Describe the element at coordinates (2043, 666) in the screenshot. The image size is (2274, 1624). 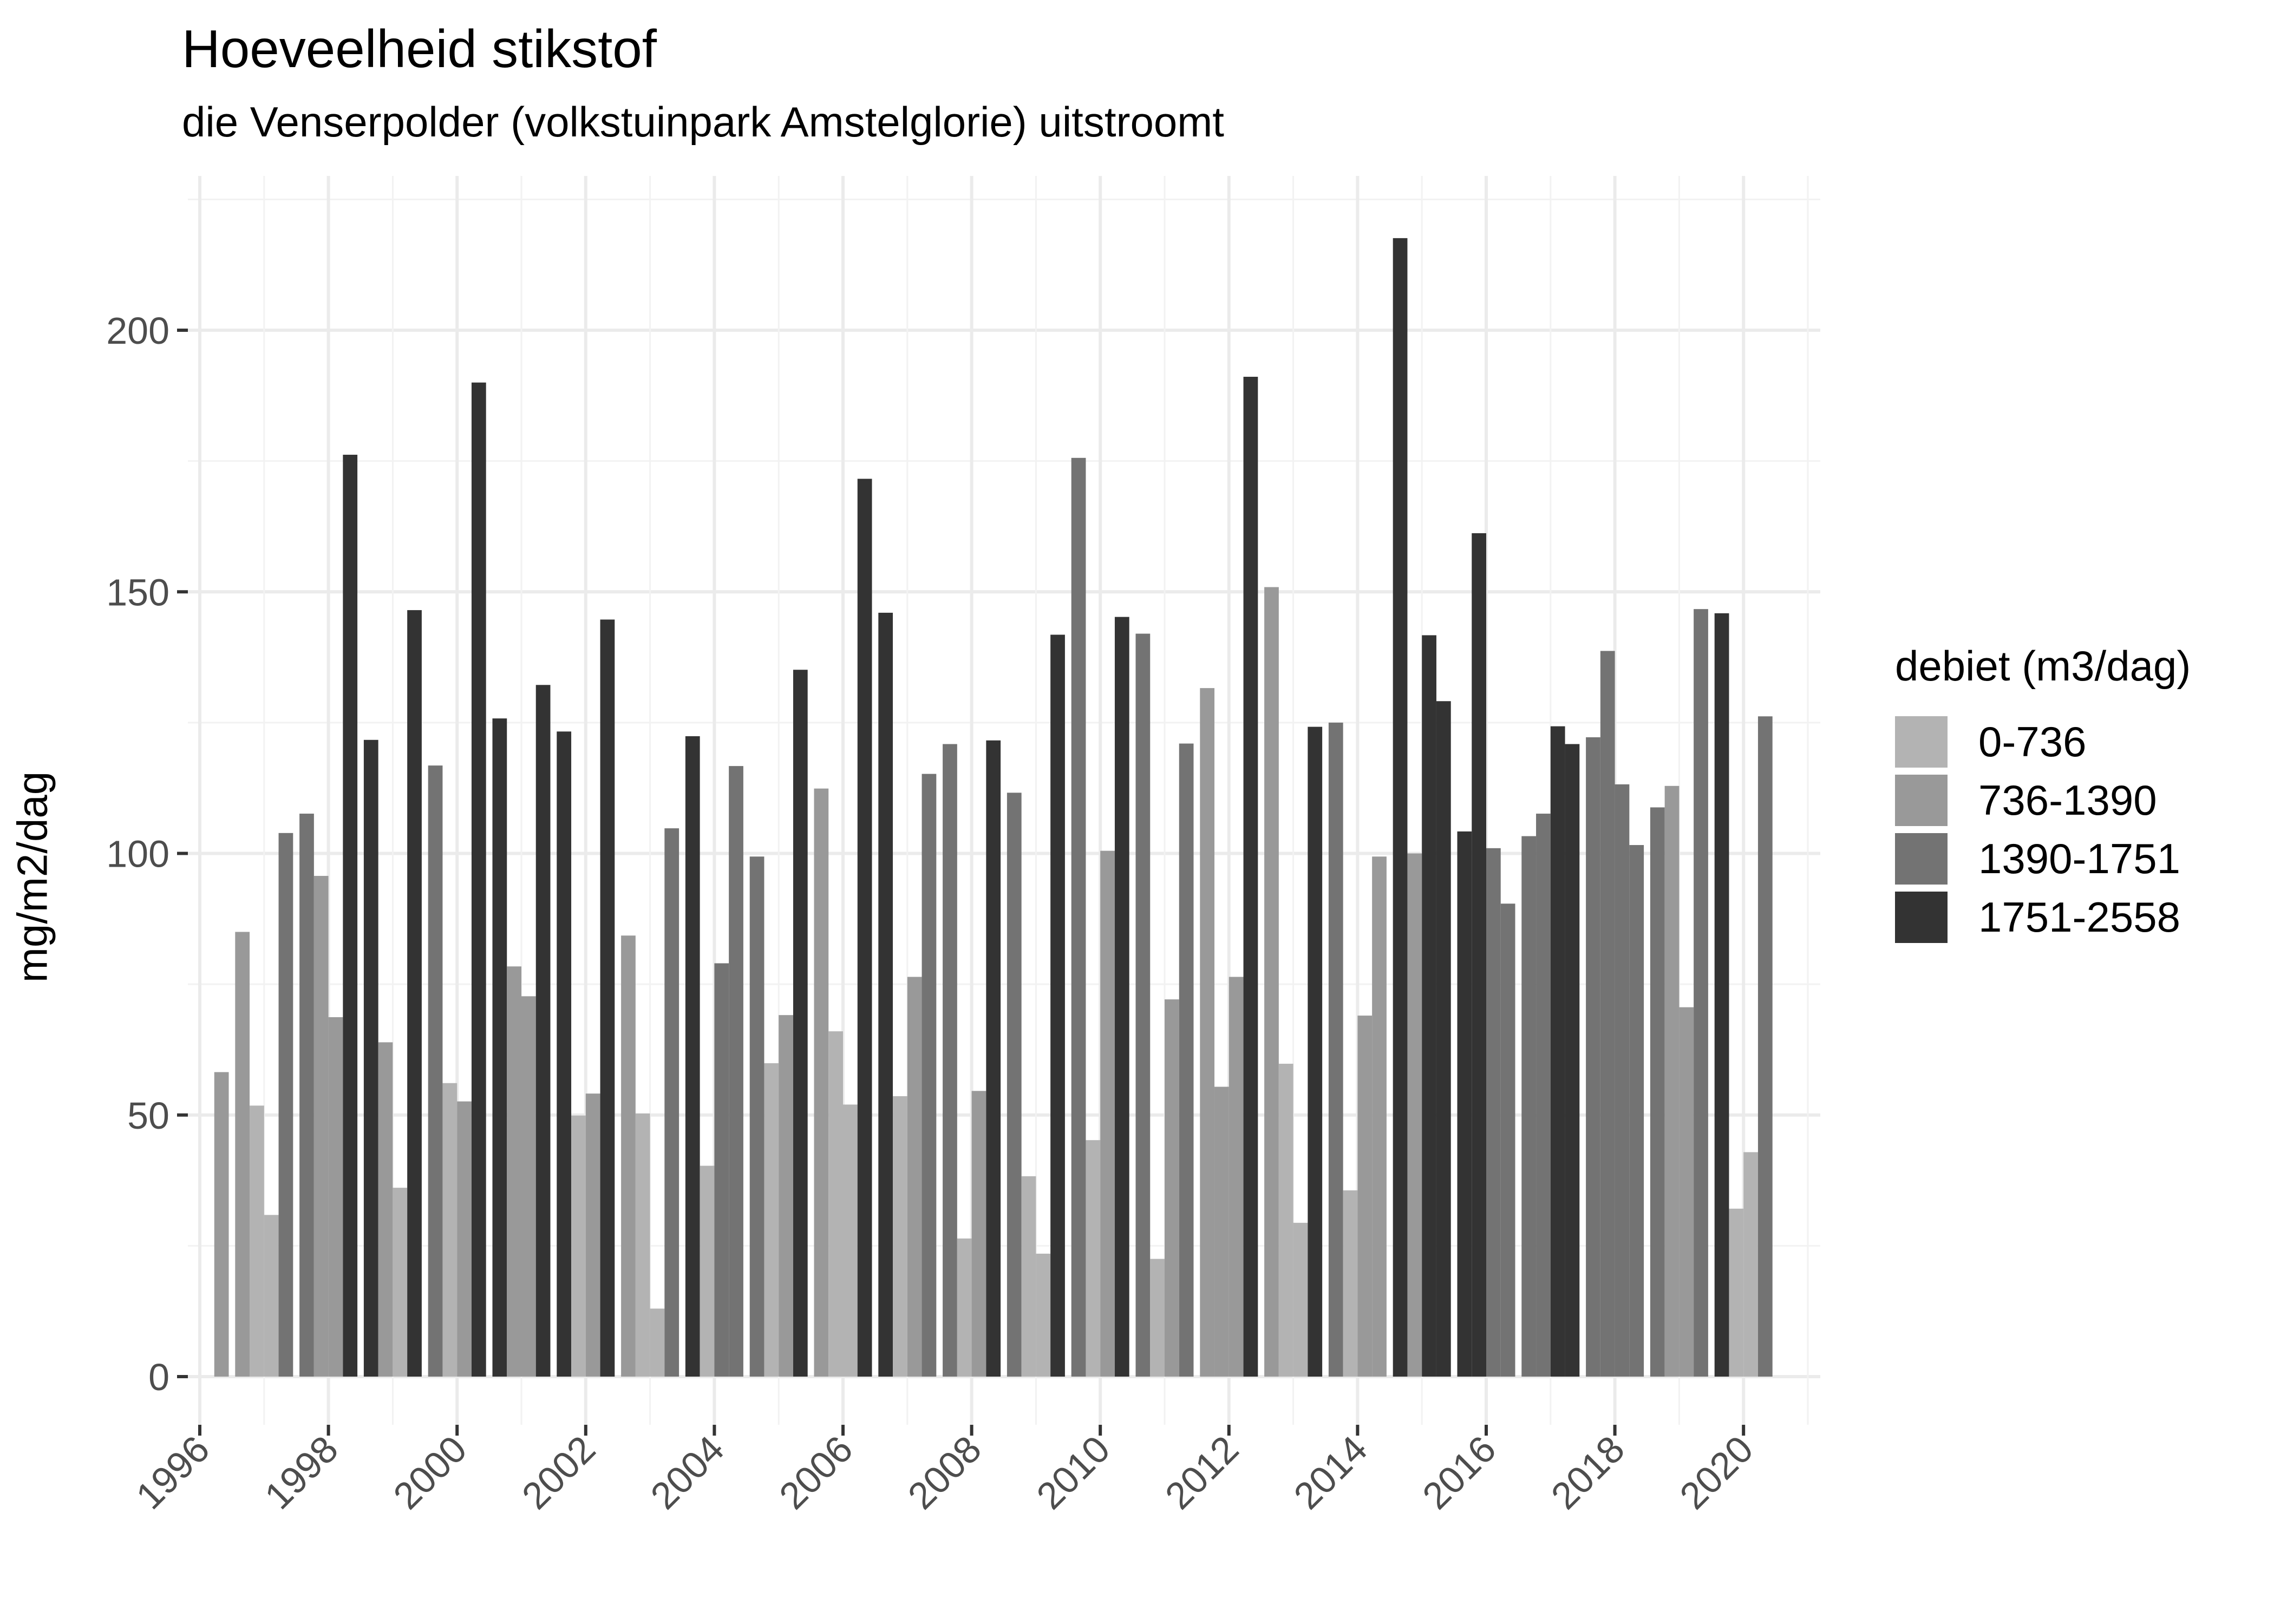
I see `legend-title: debiet (m3/dag)` at that location.